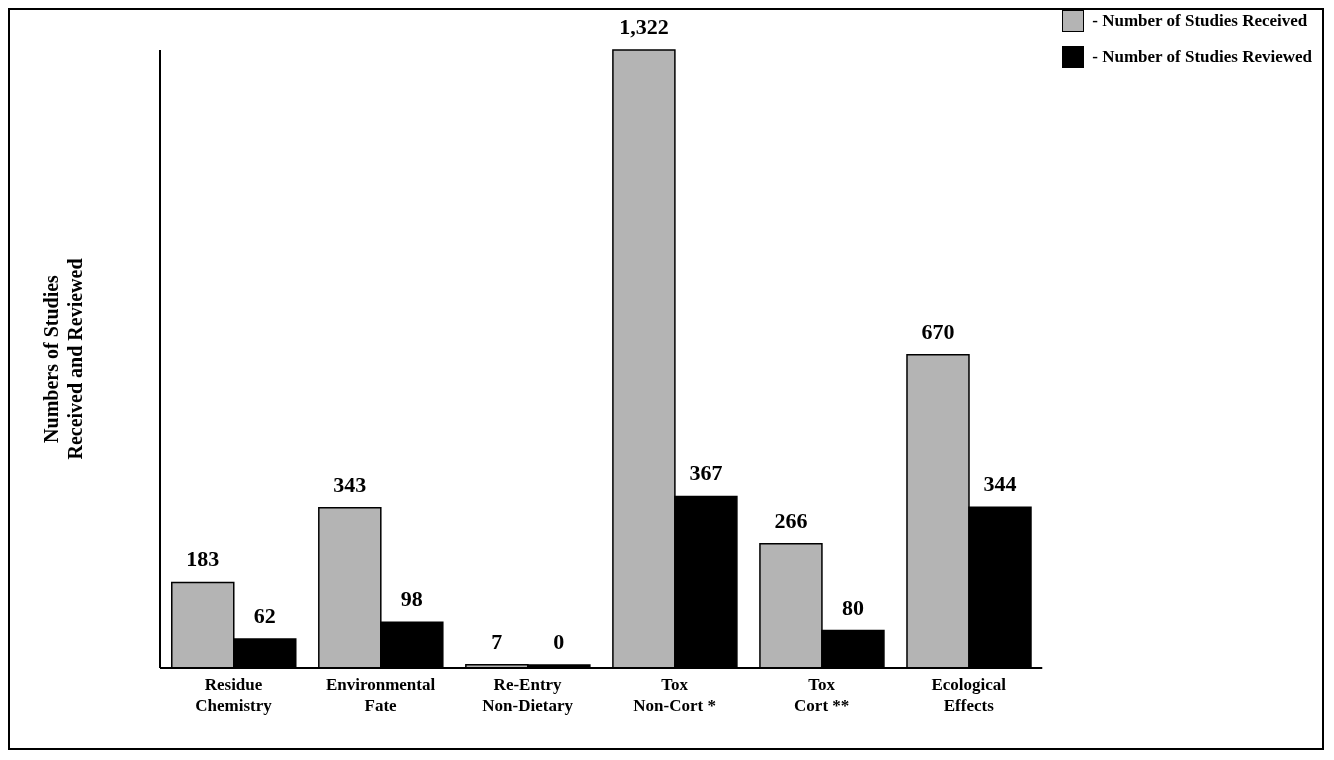 The image size is (1334, 760). Describe the element at coordinates (706, 473) in the screenshot. I see `data-label: 367` at that location.